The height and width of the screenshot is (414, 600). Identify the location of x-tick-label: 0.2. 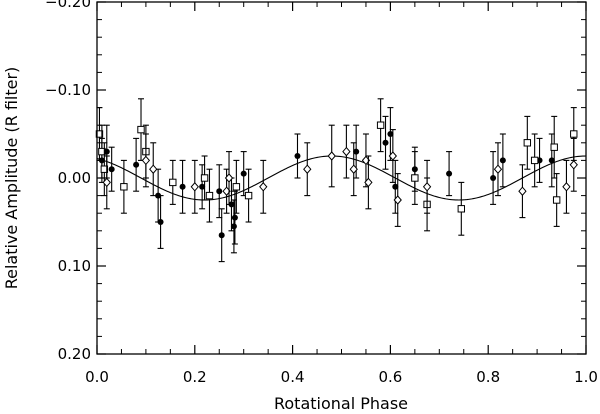
(195, 377).